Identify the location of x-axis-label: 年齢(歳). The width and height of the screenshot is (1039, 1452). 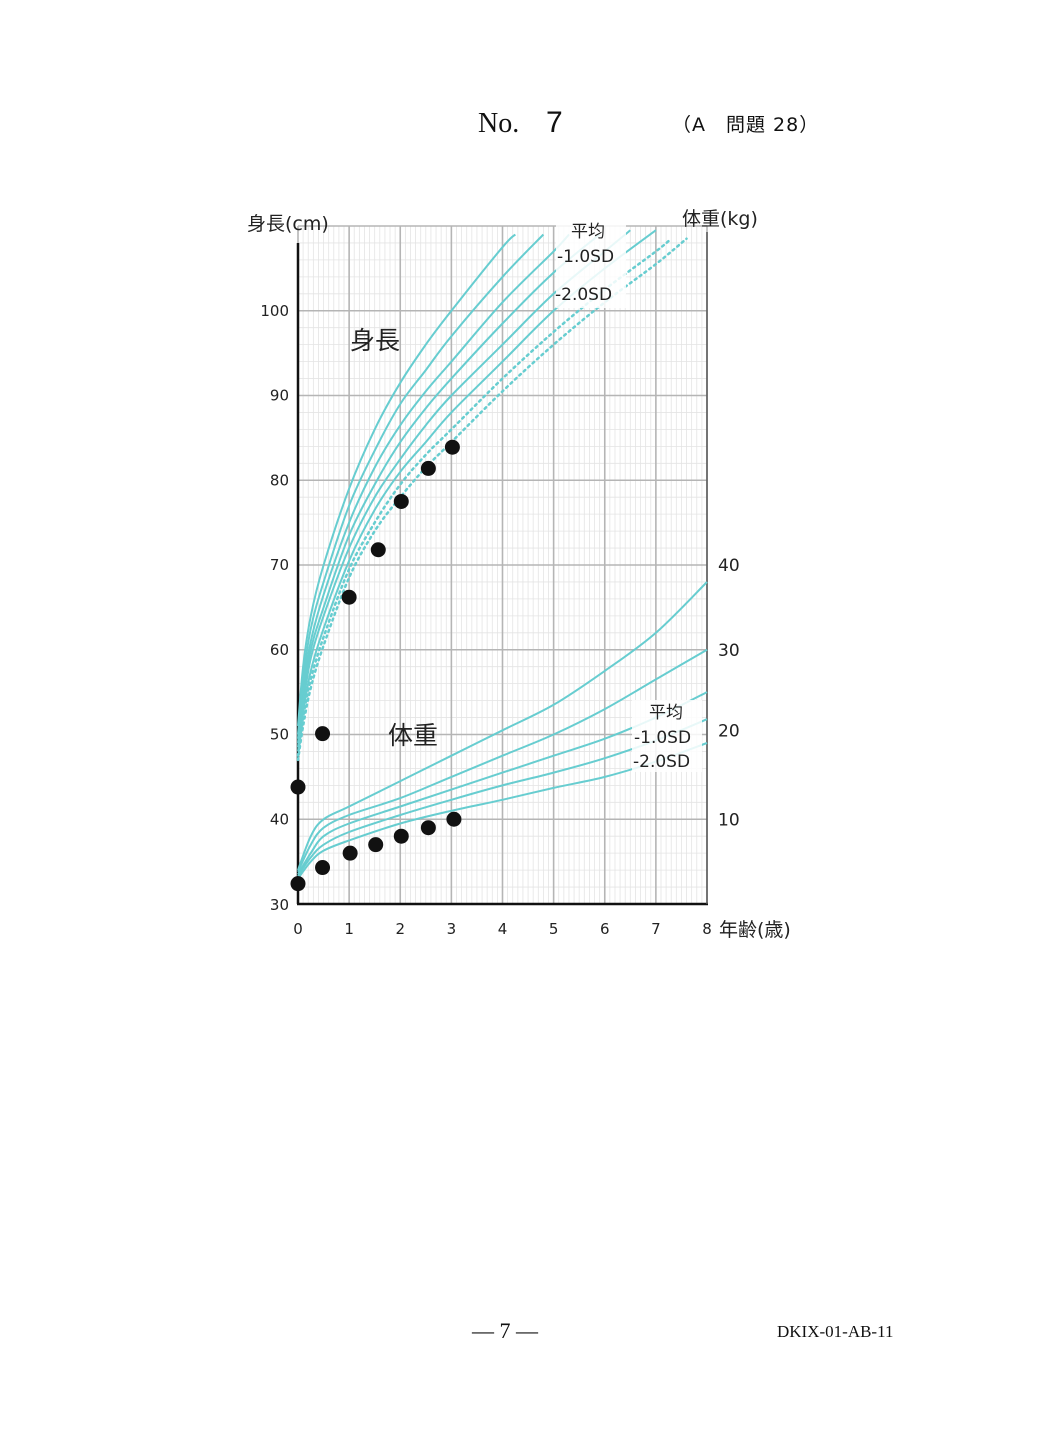
(755, 930).